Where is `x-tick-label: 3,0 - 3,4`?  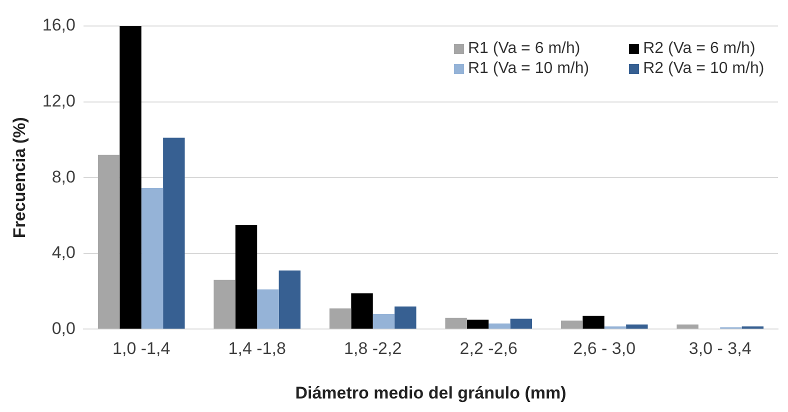 x-tick-label: 3,0 - 3,4 is located at coordinates (720, 348).